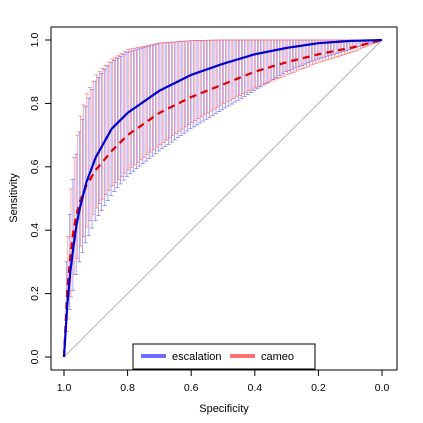  What do you see at coordinates (40, 199) in the screenshot?
I see `y-axis: 0.0 0.2 0.4 0.6 0.8 1.0` at bounding box center [40, 199].